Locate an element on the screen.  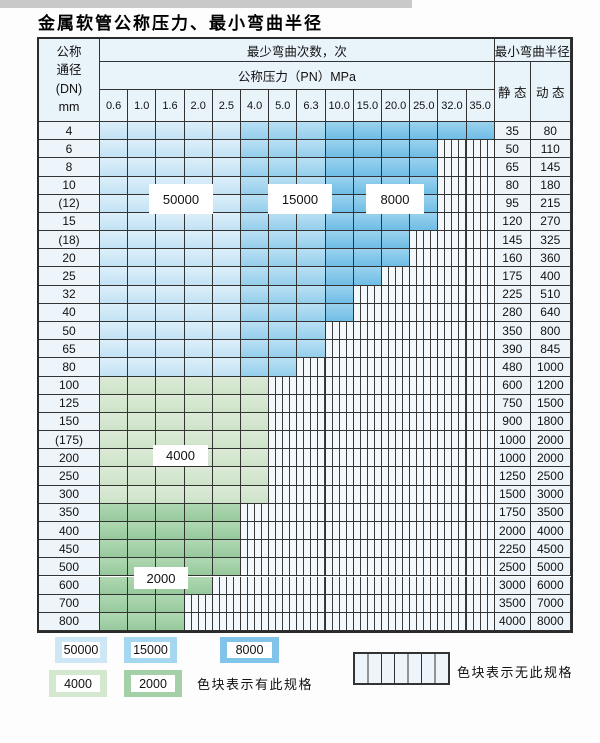
static-radius-cell: 120 is located at coordinates (512, 222).